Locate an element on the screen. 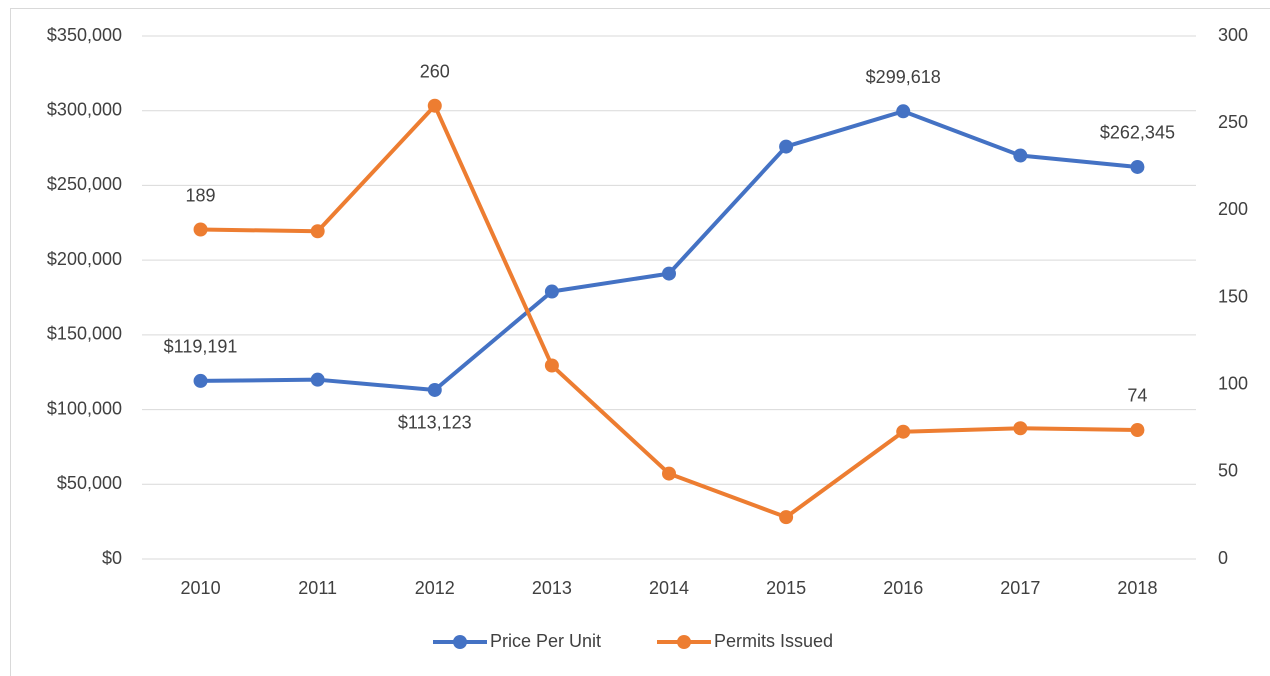 This screenshot has width=1270, height=676. x-tick-label: 2015 is located at coordinates (786, 588).